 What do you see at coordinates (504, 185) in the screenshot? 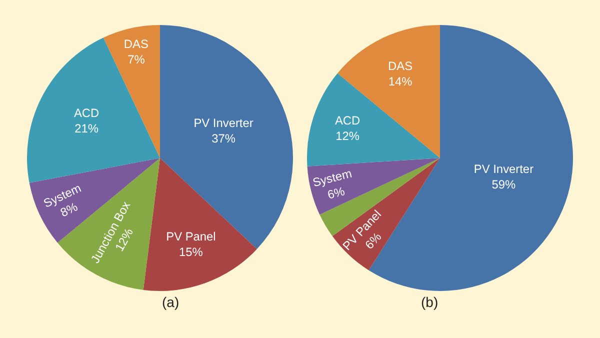
I see `data-label: 59%` at bounding box center [504, 185].